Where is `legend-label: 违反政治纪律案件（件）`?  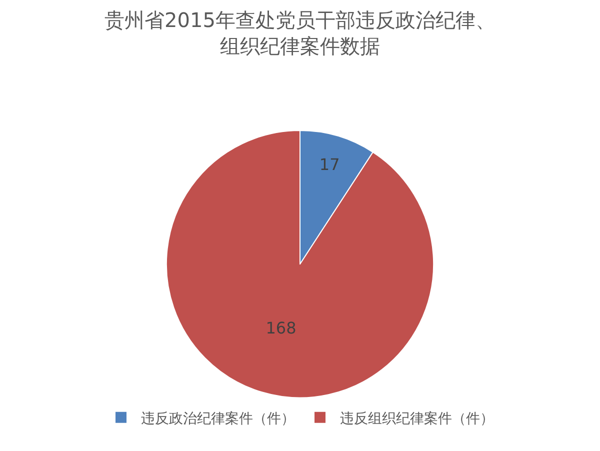 legend-label: 违反政治纪律案件（件） is located at coordinates (218, 418).